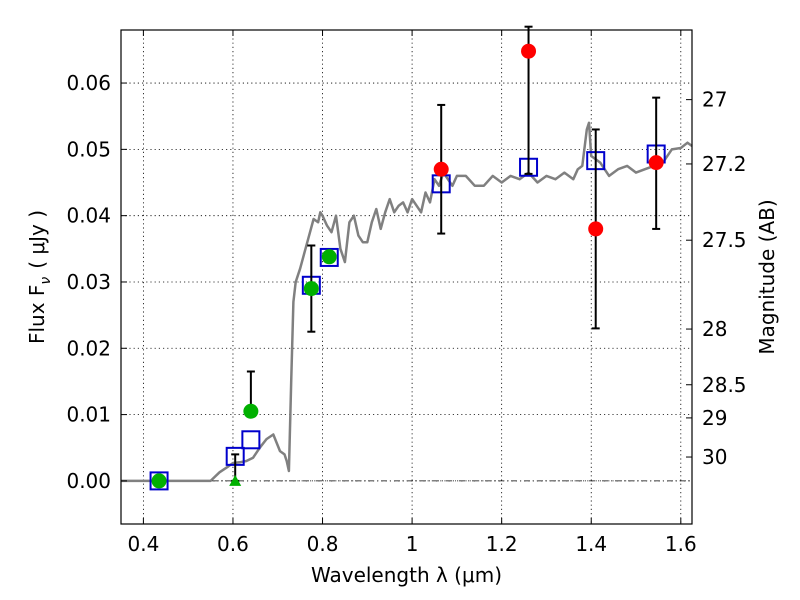 This screenshot has height=600, width=800. What do you see at coordinates (714, 418) in the screenshot?
I see `y2-tick-label: 29` at bounding box center [714, 418].